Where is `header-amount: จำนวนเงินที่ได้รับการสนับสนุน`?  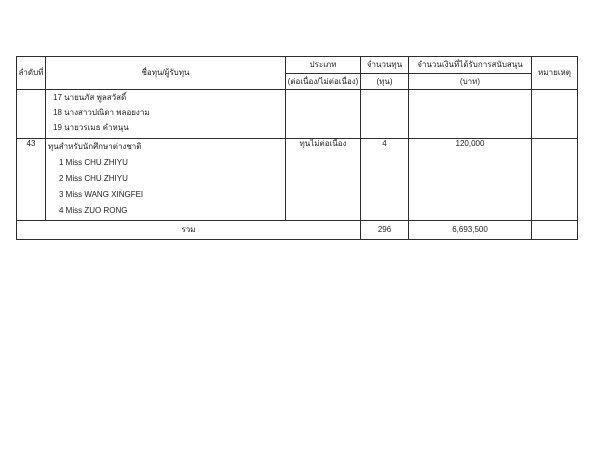 header-amount: จำนวนเงินที่ได้รับการสนับสนุน is located at coordinates (470, 65).